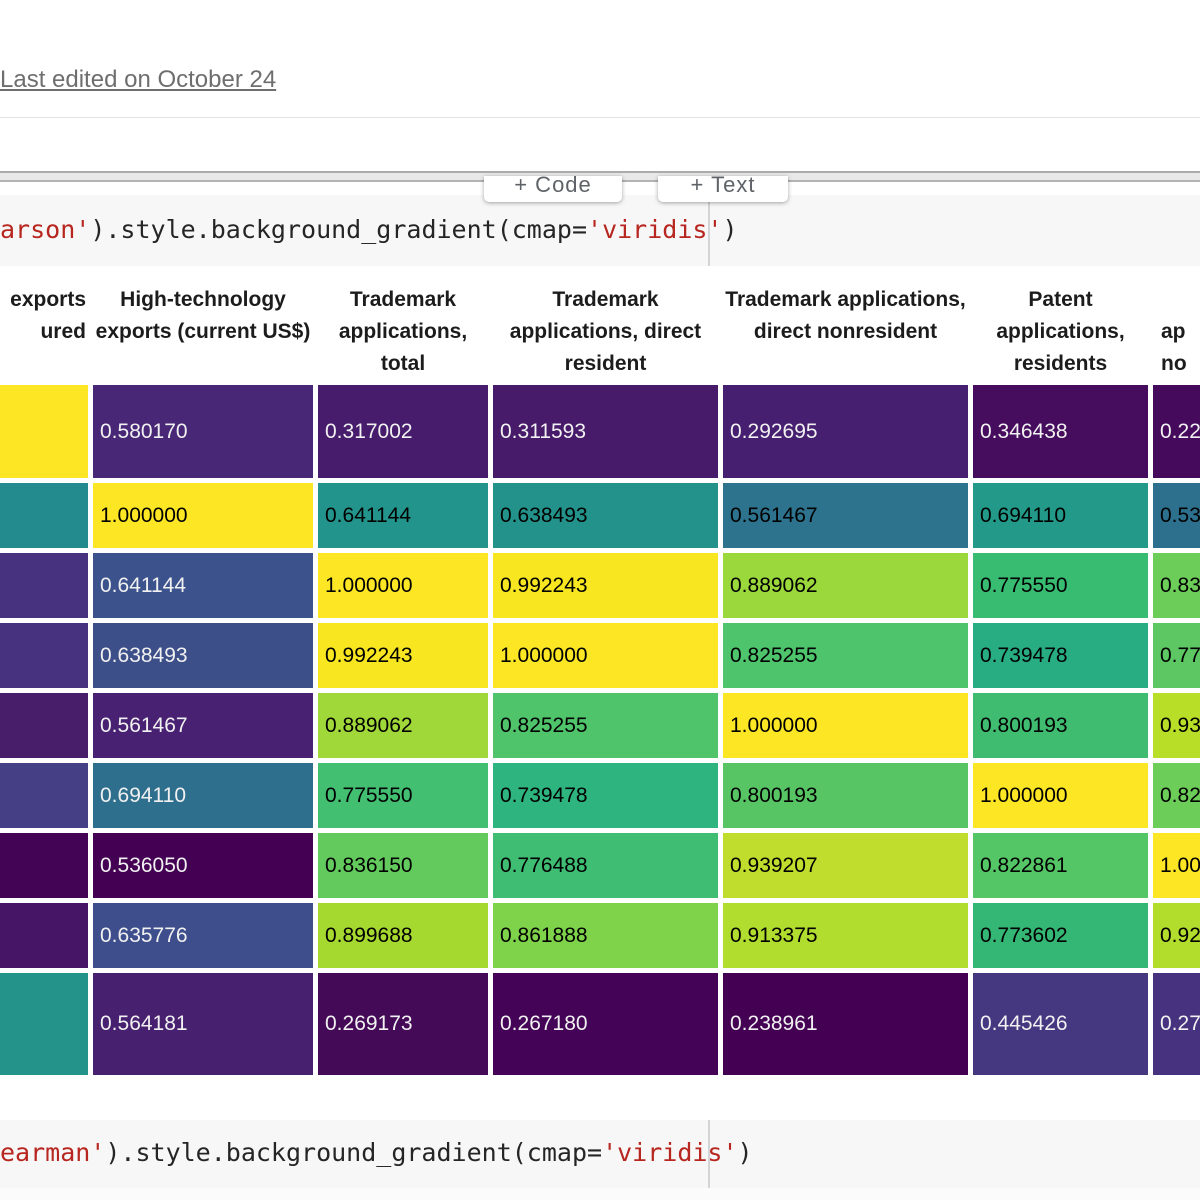 The height and width of the screenshot is (1200, 1200). What do you see at coordinates (403, 431) in the screenshot?
I see `table-cell-trademark-total: 0.317002` at bounding box center [403, 431].